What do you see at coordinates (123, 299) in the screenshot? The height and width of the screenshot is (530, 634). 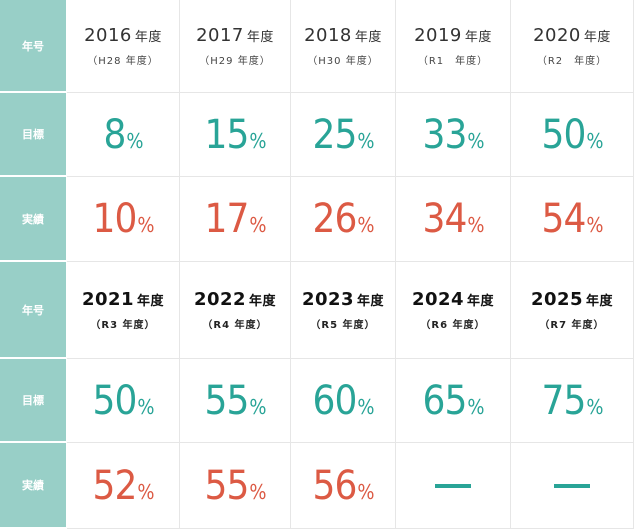 I see `year-label: 2021 年度` at bounding box center [123, 299].